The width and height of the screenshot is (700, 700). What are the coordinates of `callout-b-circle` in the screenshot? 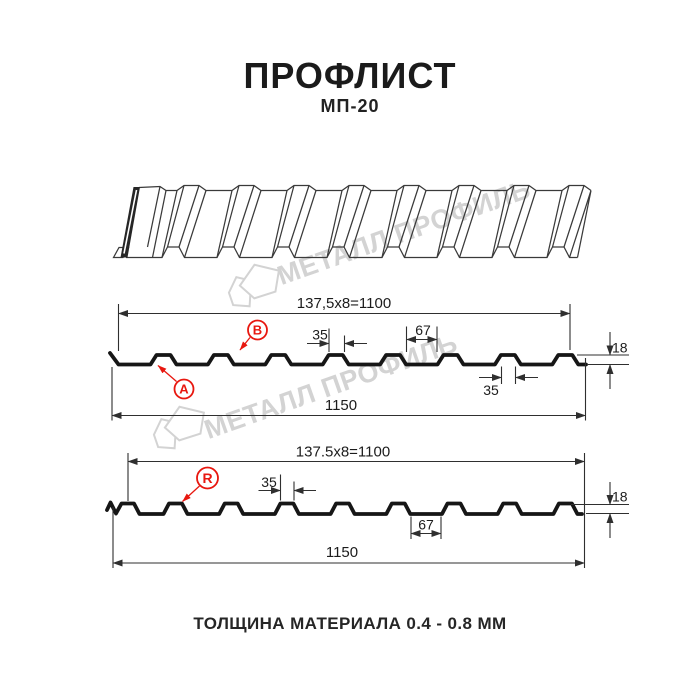 It's located at (257, 330).